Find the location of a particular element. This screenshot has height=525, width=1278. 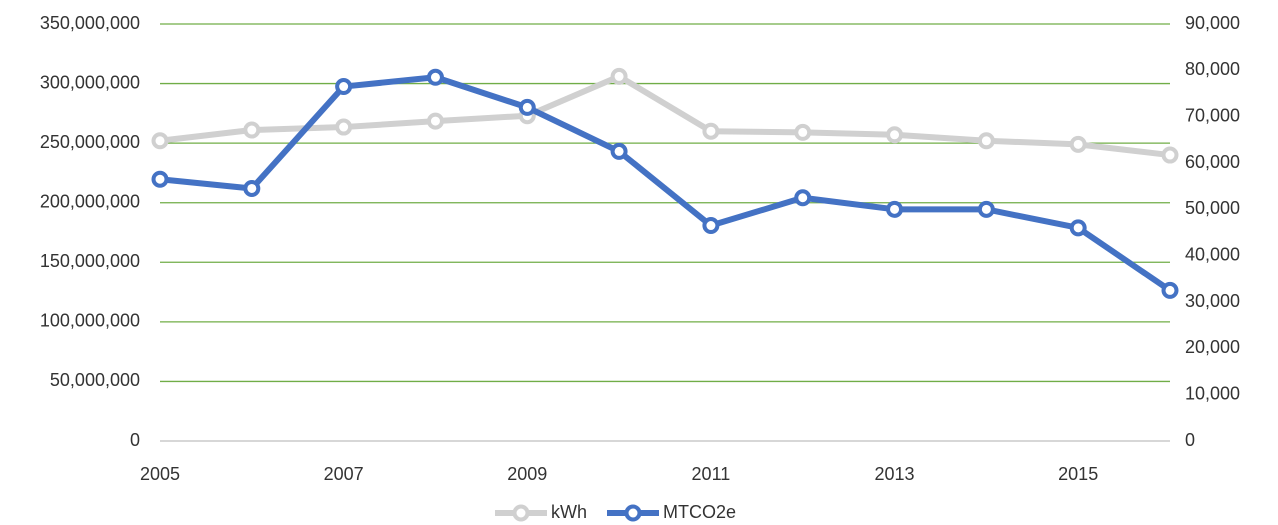

y-tick-label: 250,000,000 is located at coordinates (90, 142).